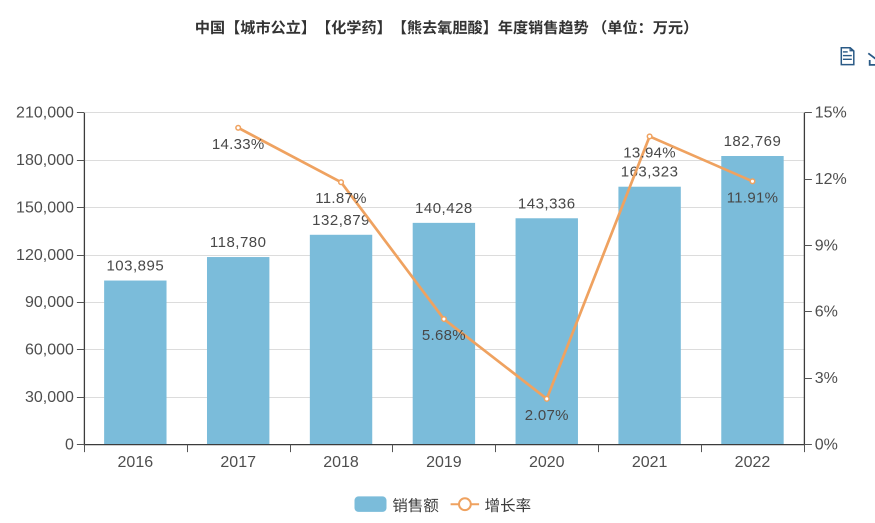 The image size is (875, 523). Describe the element at coordinates (341, 198) in the screenshot. I see `svg-text: 11.87%` at that location.